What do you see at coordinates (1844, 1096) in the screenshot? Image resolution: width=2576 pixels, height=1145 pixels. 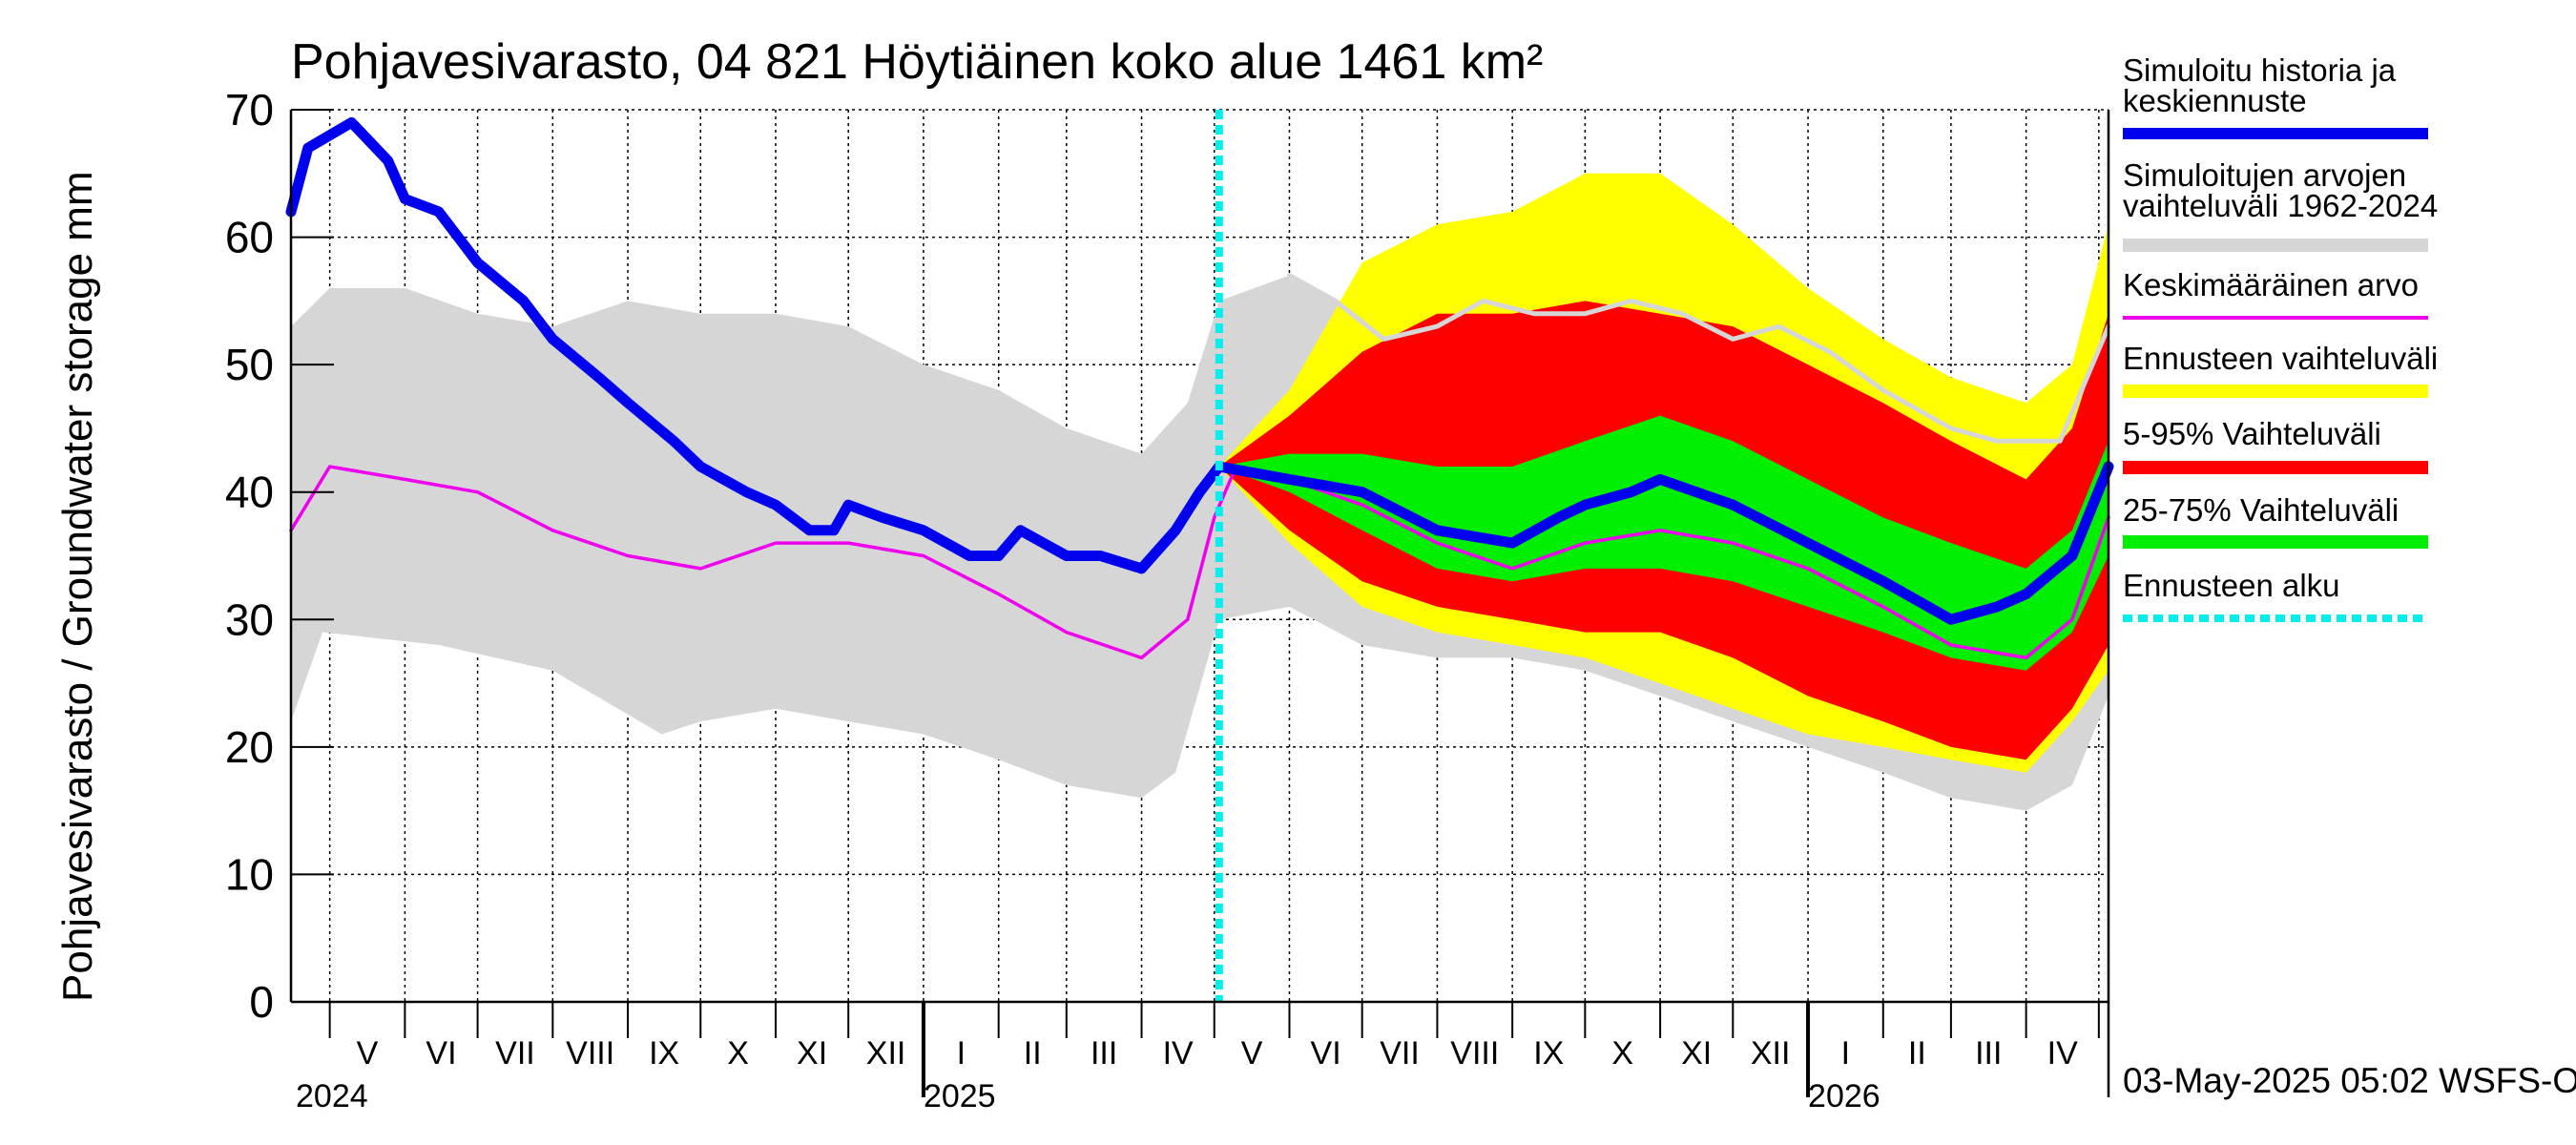 I see `year-label: 2026` at bounding box center [1844, 1096].